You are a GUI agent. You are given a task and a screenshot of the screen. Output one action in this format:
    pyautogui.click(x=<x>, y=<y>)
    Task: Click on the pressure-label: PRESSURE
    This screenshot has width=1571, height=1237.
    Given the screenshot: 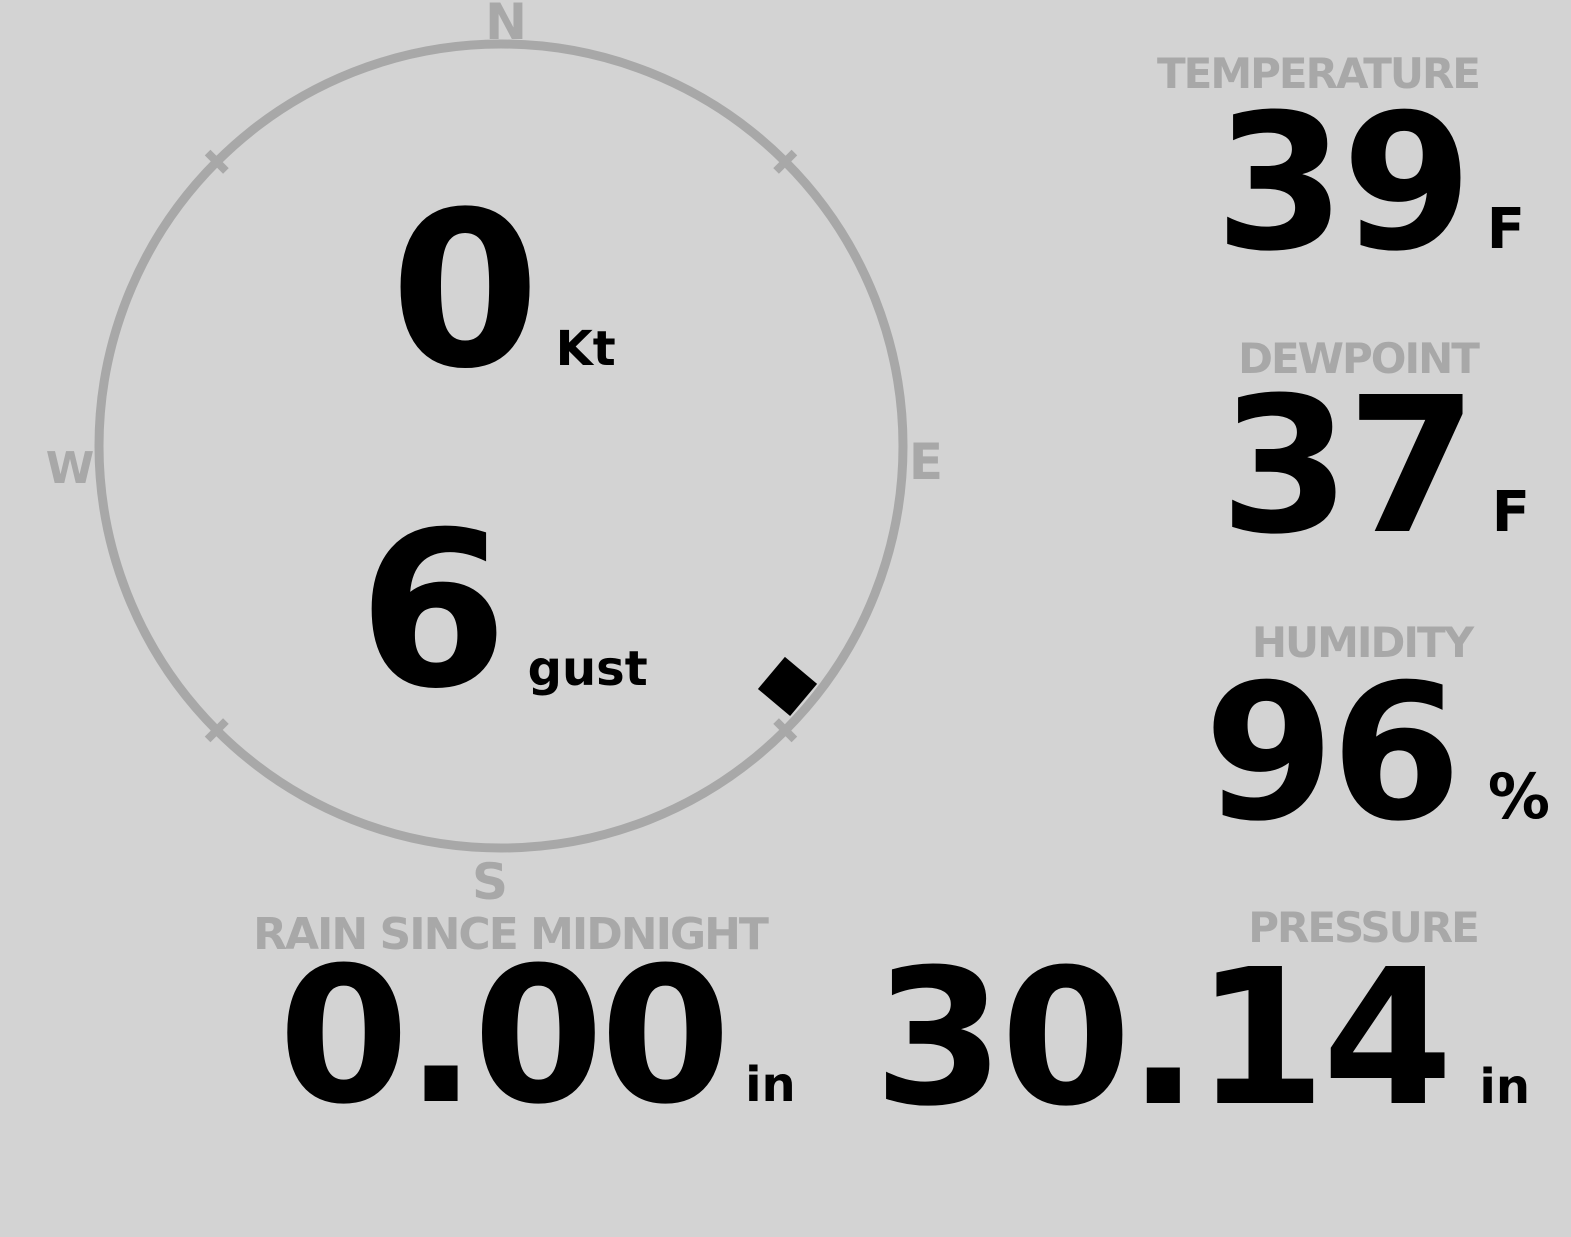 What is the action you would take?
    pyautogui.click(x=1364, y=927)
    